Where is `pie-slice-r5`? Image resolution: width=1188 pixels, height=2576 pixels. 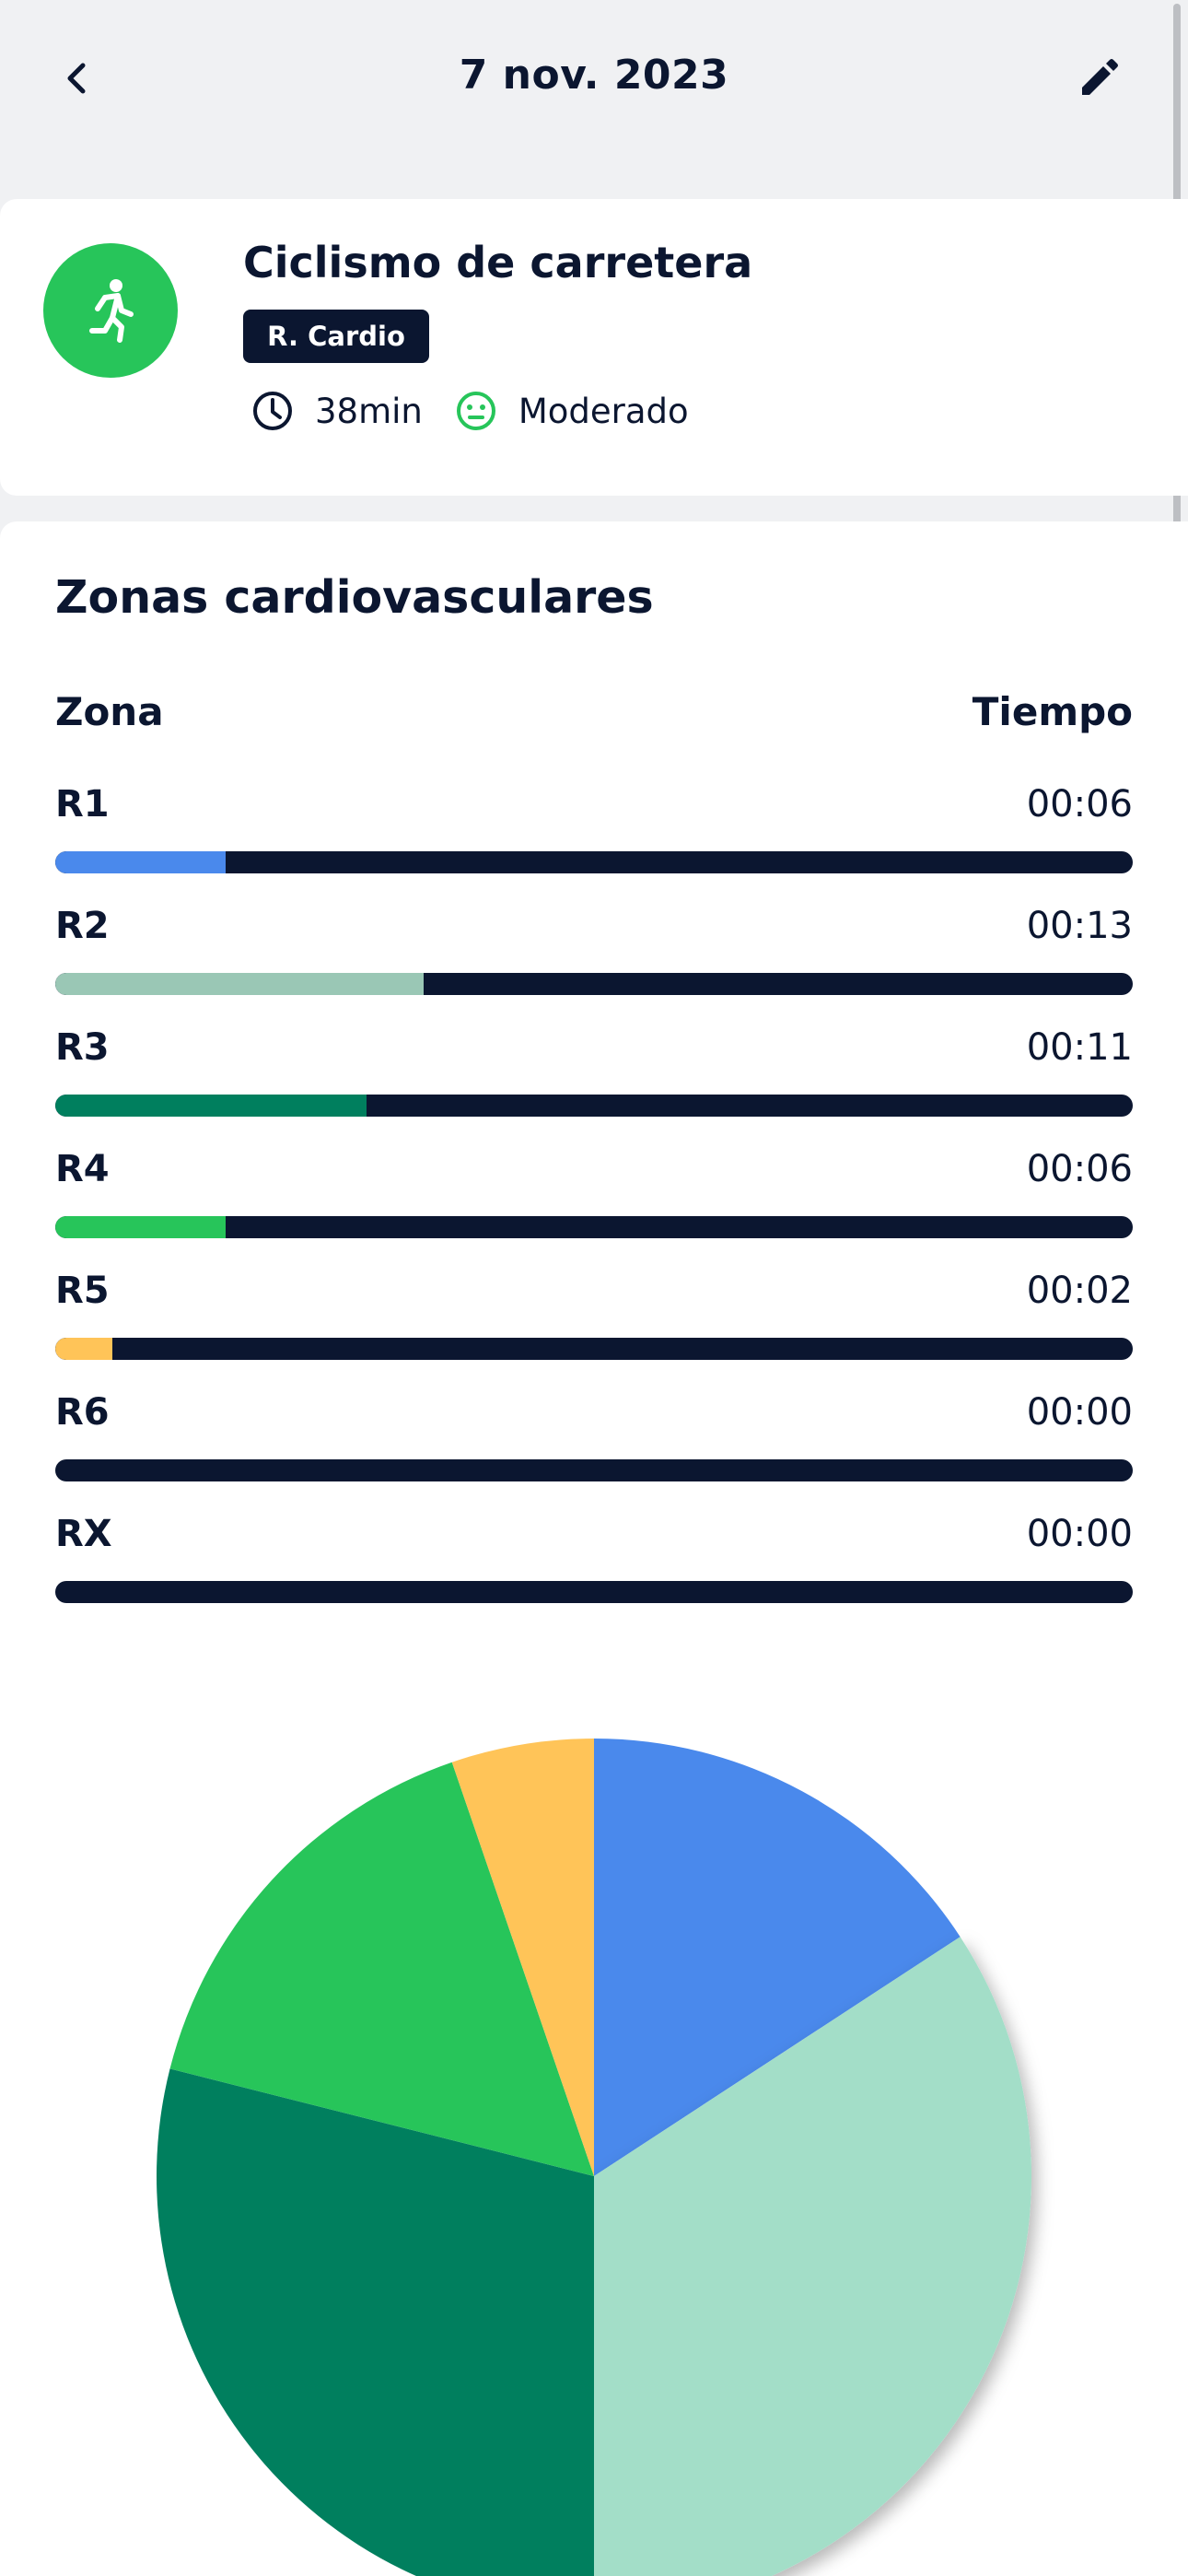 pie-slice-r5 is located at coordinates (522, 1957).